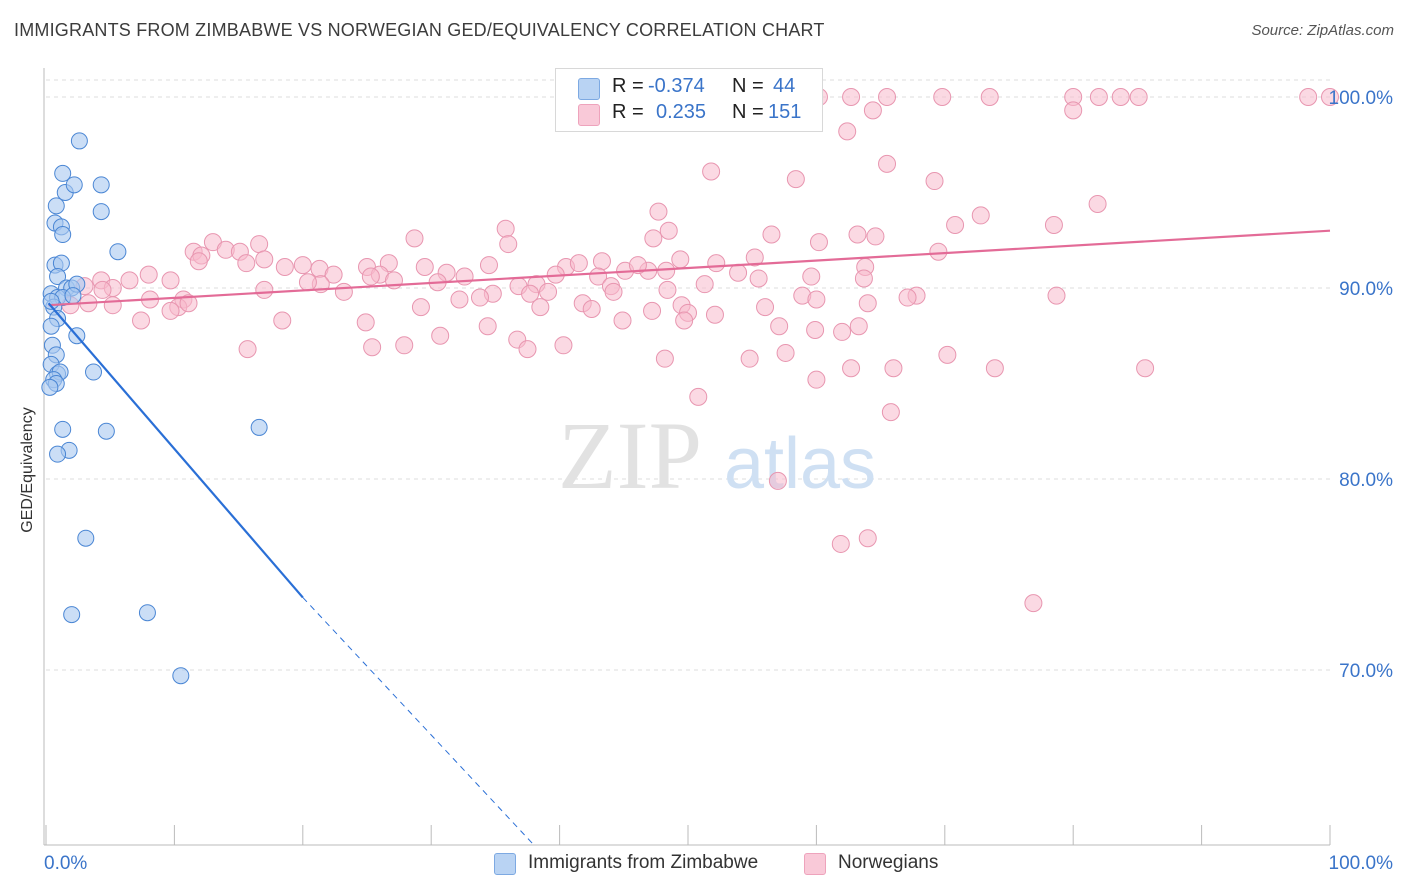  I want to click on stats-row-zimbabwe: R = -0.374 N = 44, so click(689, 88).